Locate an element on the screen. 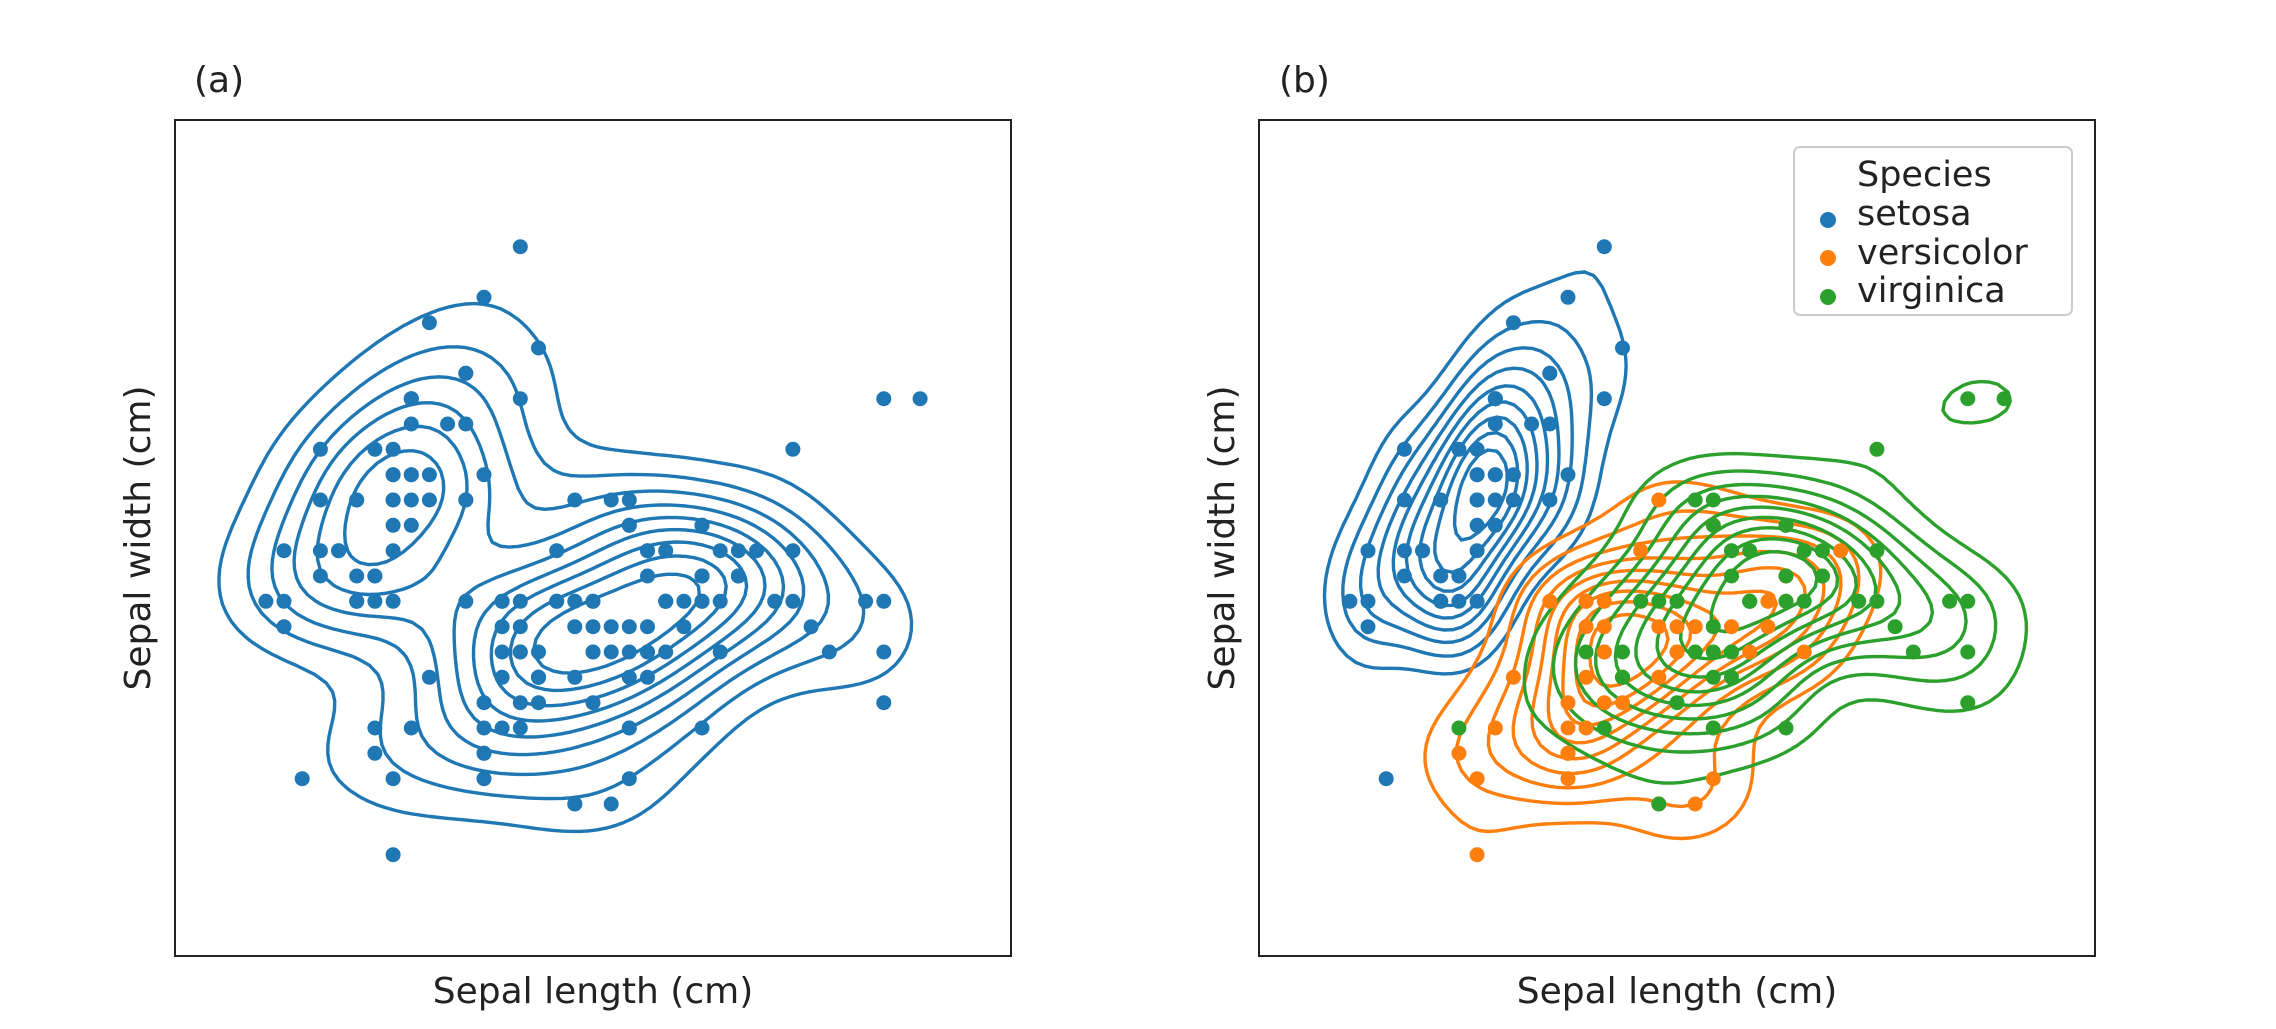  panel-b-xlabel: Sepal length (cm) is located at coordinates (1677, 991).